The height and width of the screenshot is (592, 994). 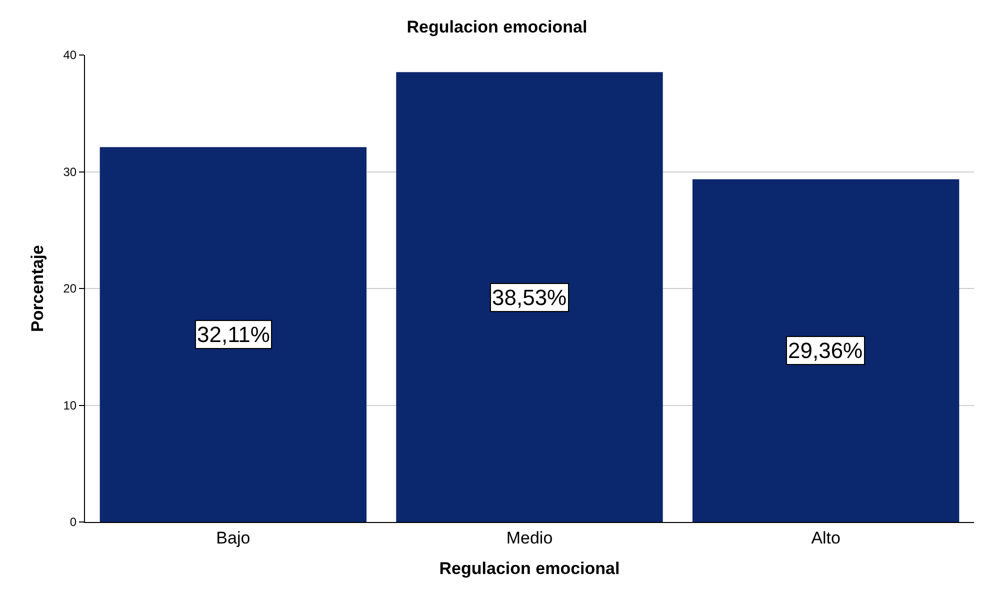 I want to click on data-label: 32,11%, so click(x=233, y=334).